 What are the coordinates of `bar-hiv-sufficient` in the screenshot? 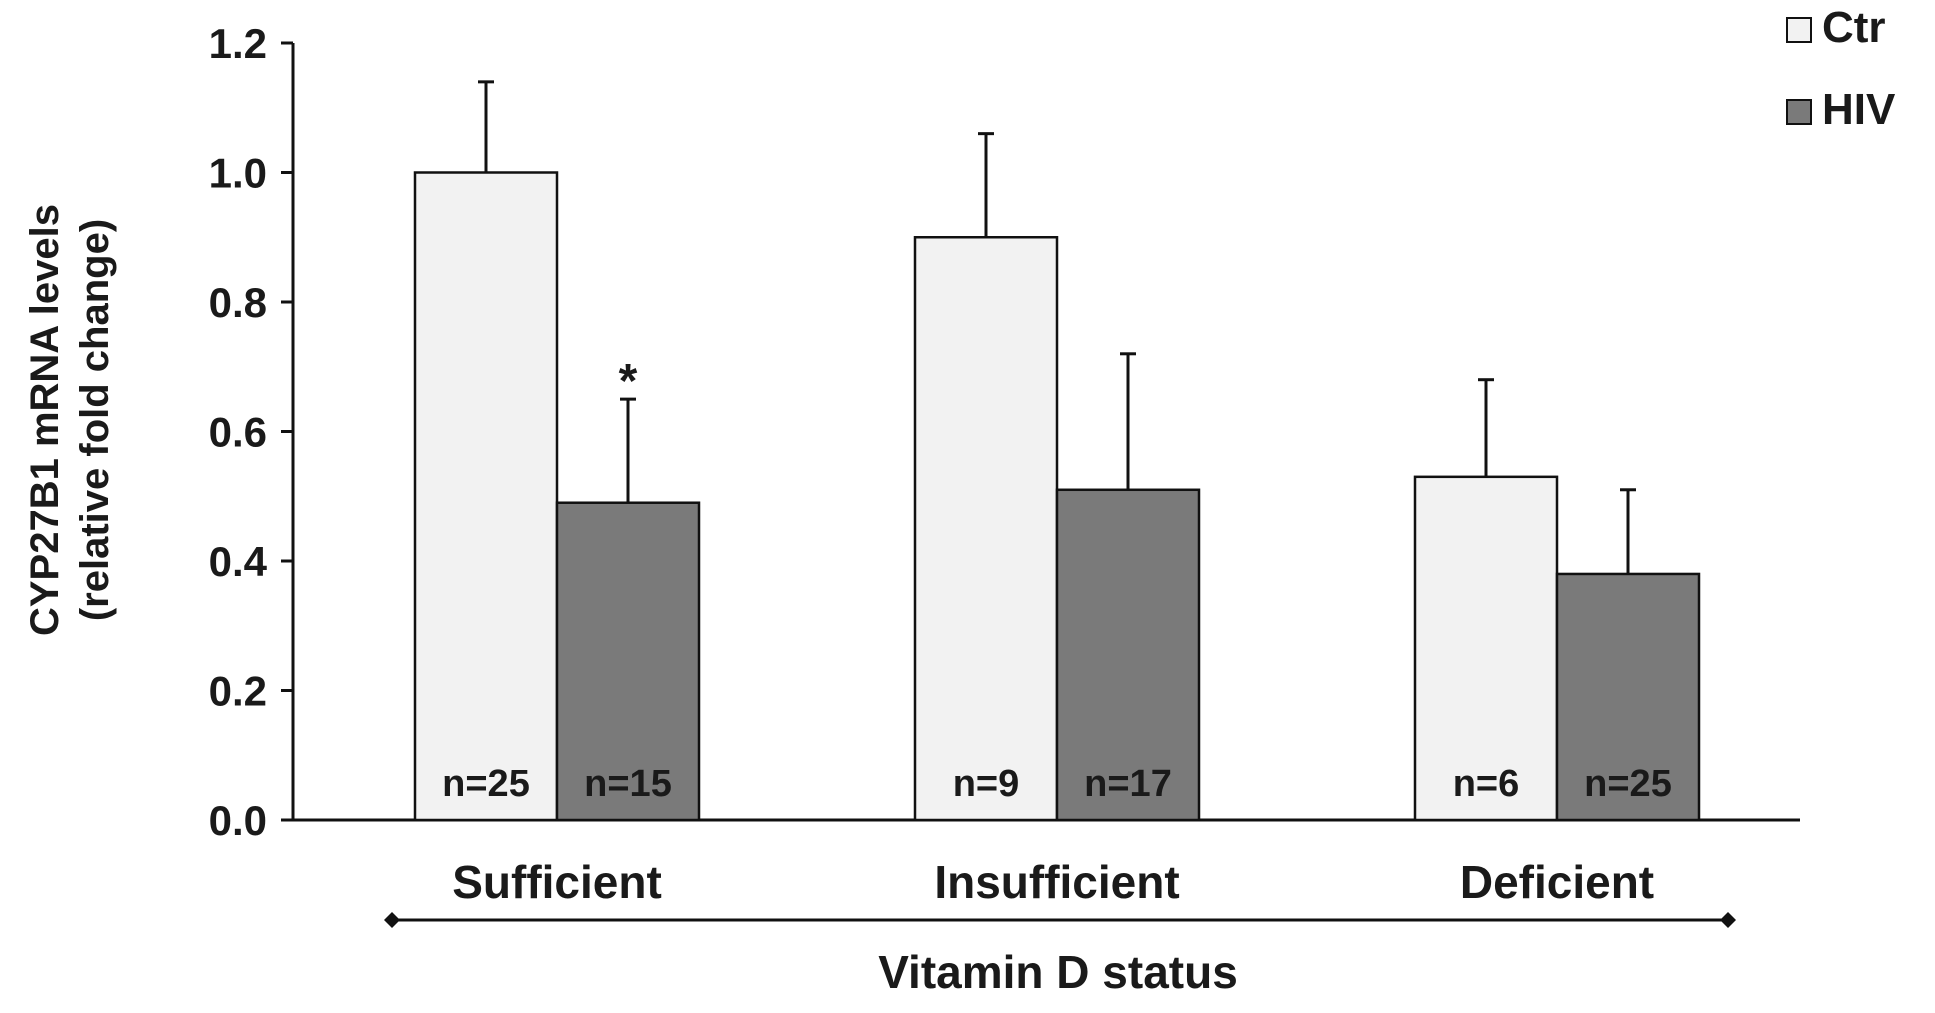 It's located at (628, 661).